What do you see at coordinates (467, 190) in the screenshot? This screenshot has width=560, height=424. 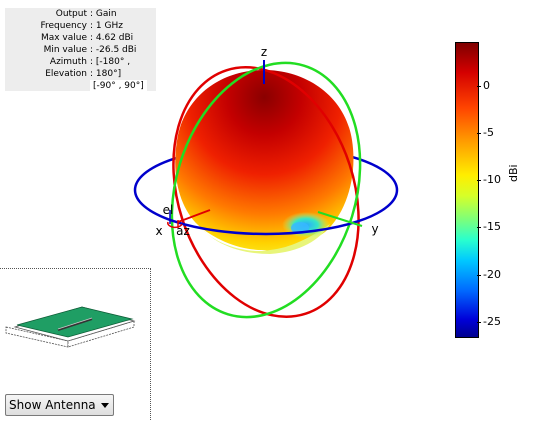 I see `colorbar-gradient` at bounding box center [467, 190].